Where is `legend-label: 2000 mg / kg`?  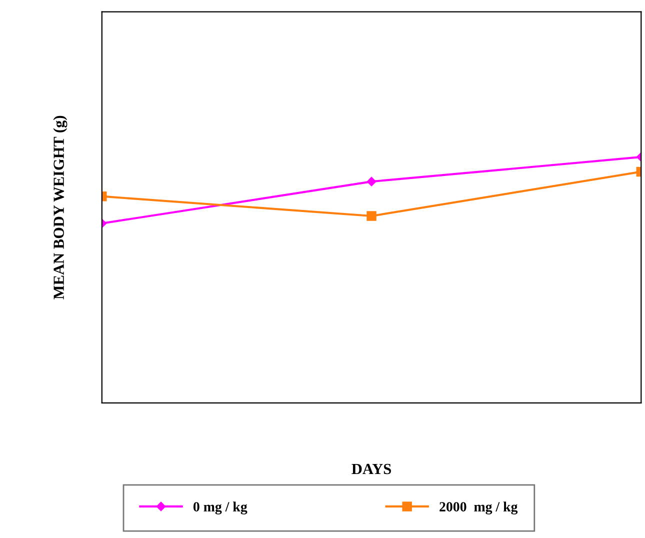
legend-label: 2000 mg / kg is located at coordinates (479, 508).